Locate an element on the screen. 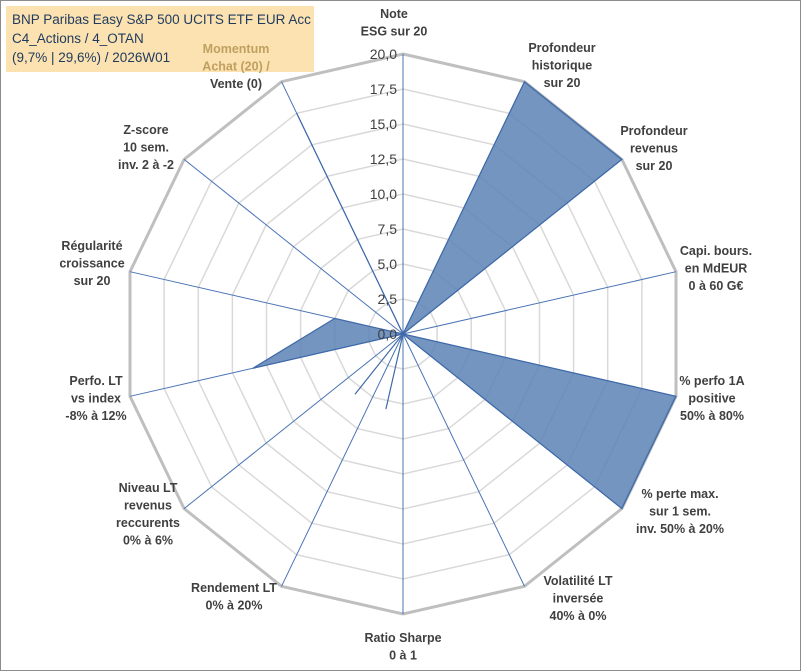 Image resolution: width=801 pixels, height=671 pixels. axis-label-line: 40% à 0% is located at coordinates (578, 616).